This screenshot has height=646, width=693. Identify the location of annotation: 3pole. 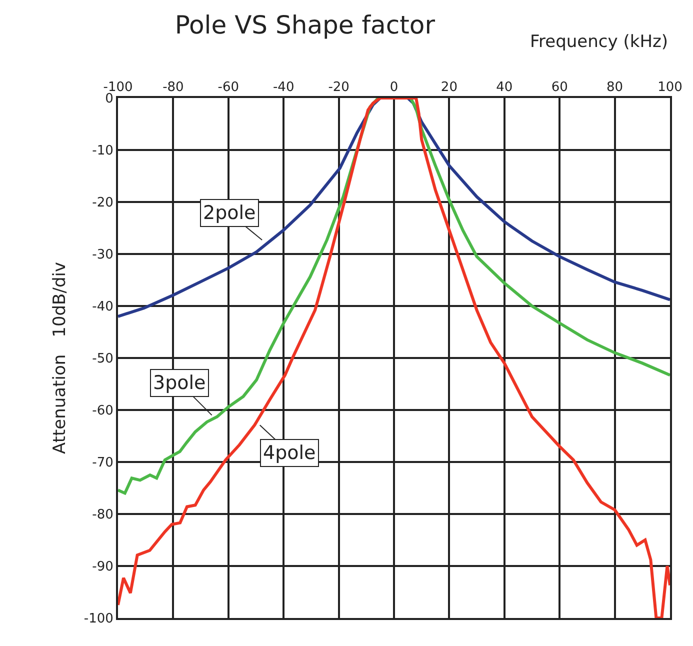
(179, 383).